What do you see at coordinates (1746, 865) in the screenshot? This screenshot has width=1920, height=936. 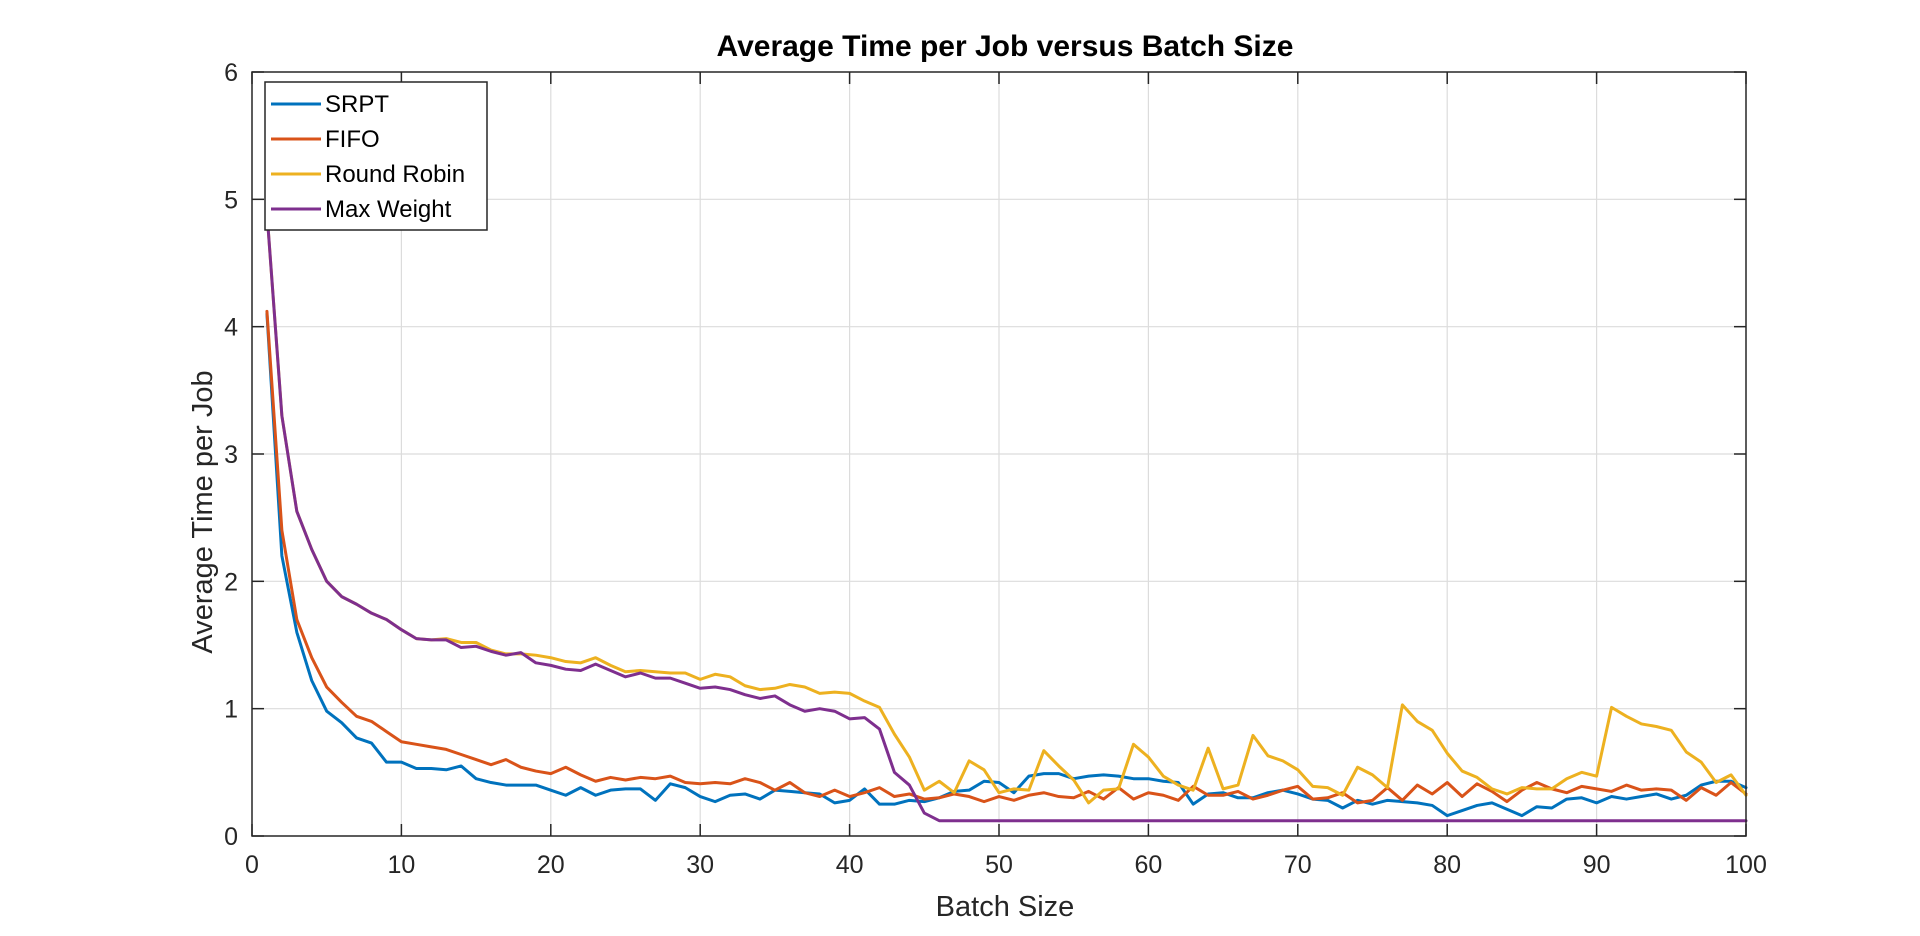 I see `x-tick-label: 100` at bounding box center [1746, 865].